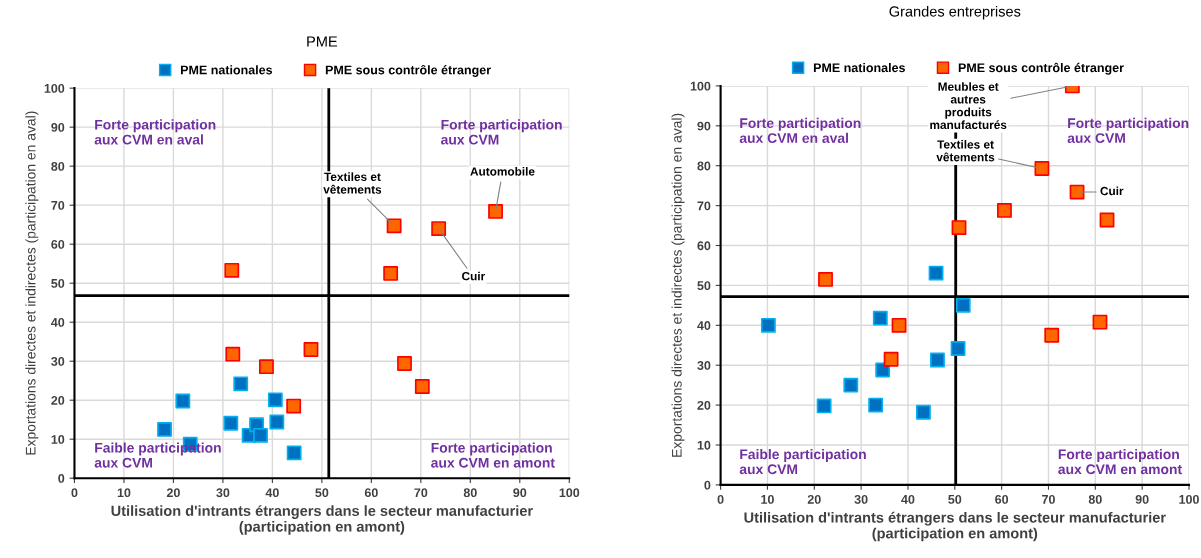 Image resolution: width=1201 pixels, height=558 pixels. Describe the element at coordinates (493, 455) in the screenshot. I see `annotation: Forte participation aux CVM en amont` at that location.